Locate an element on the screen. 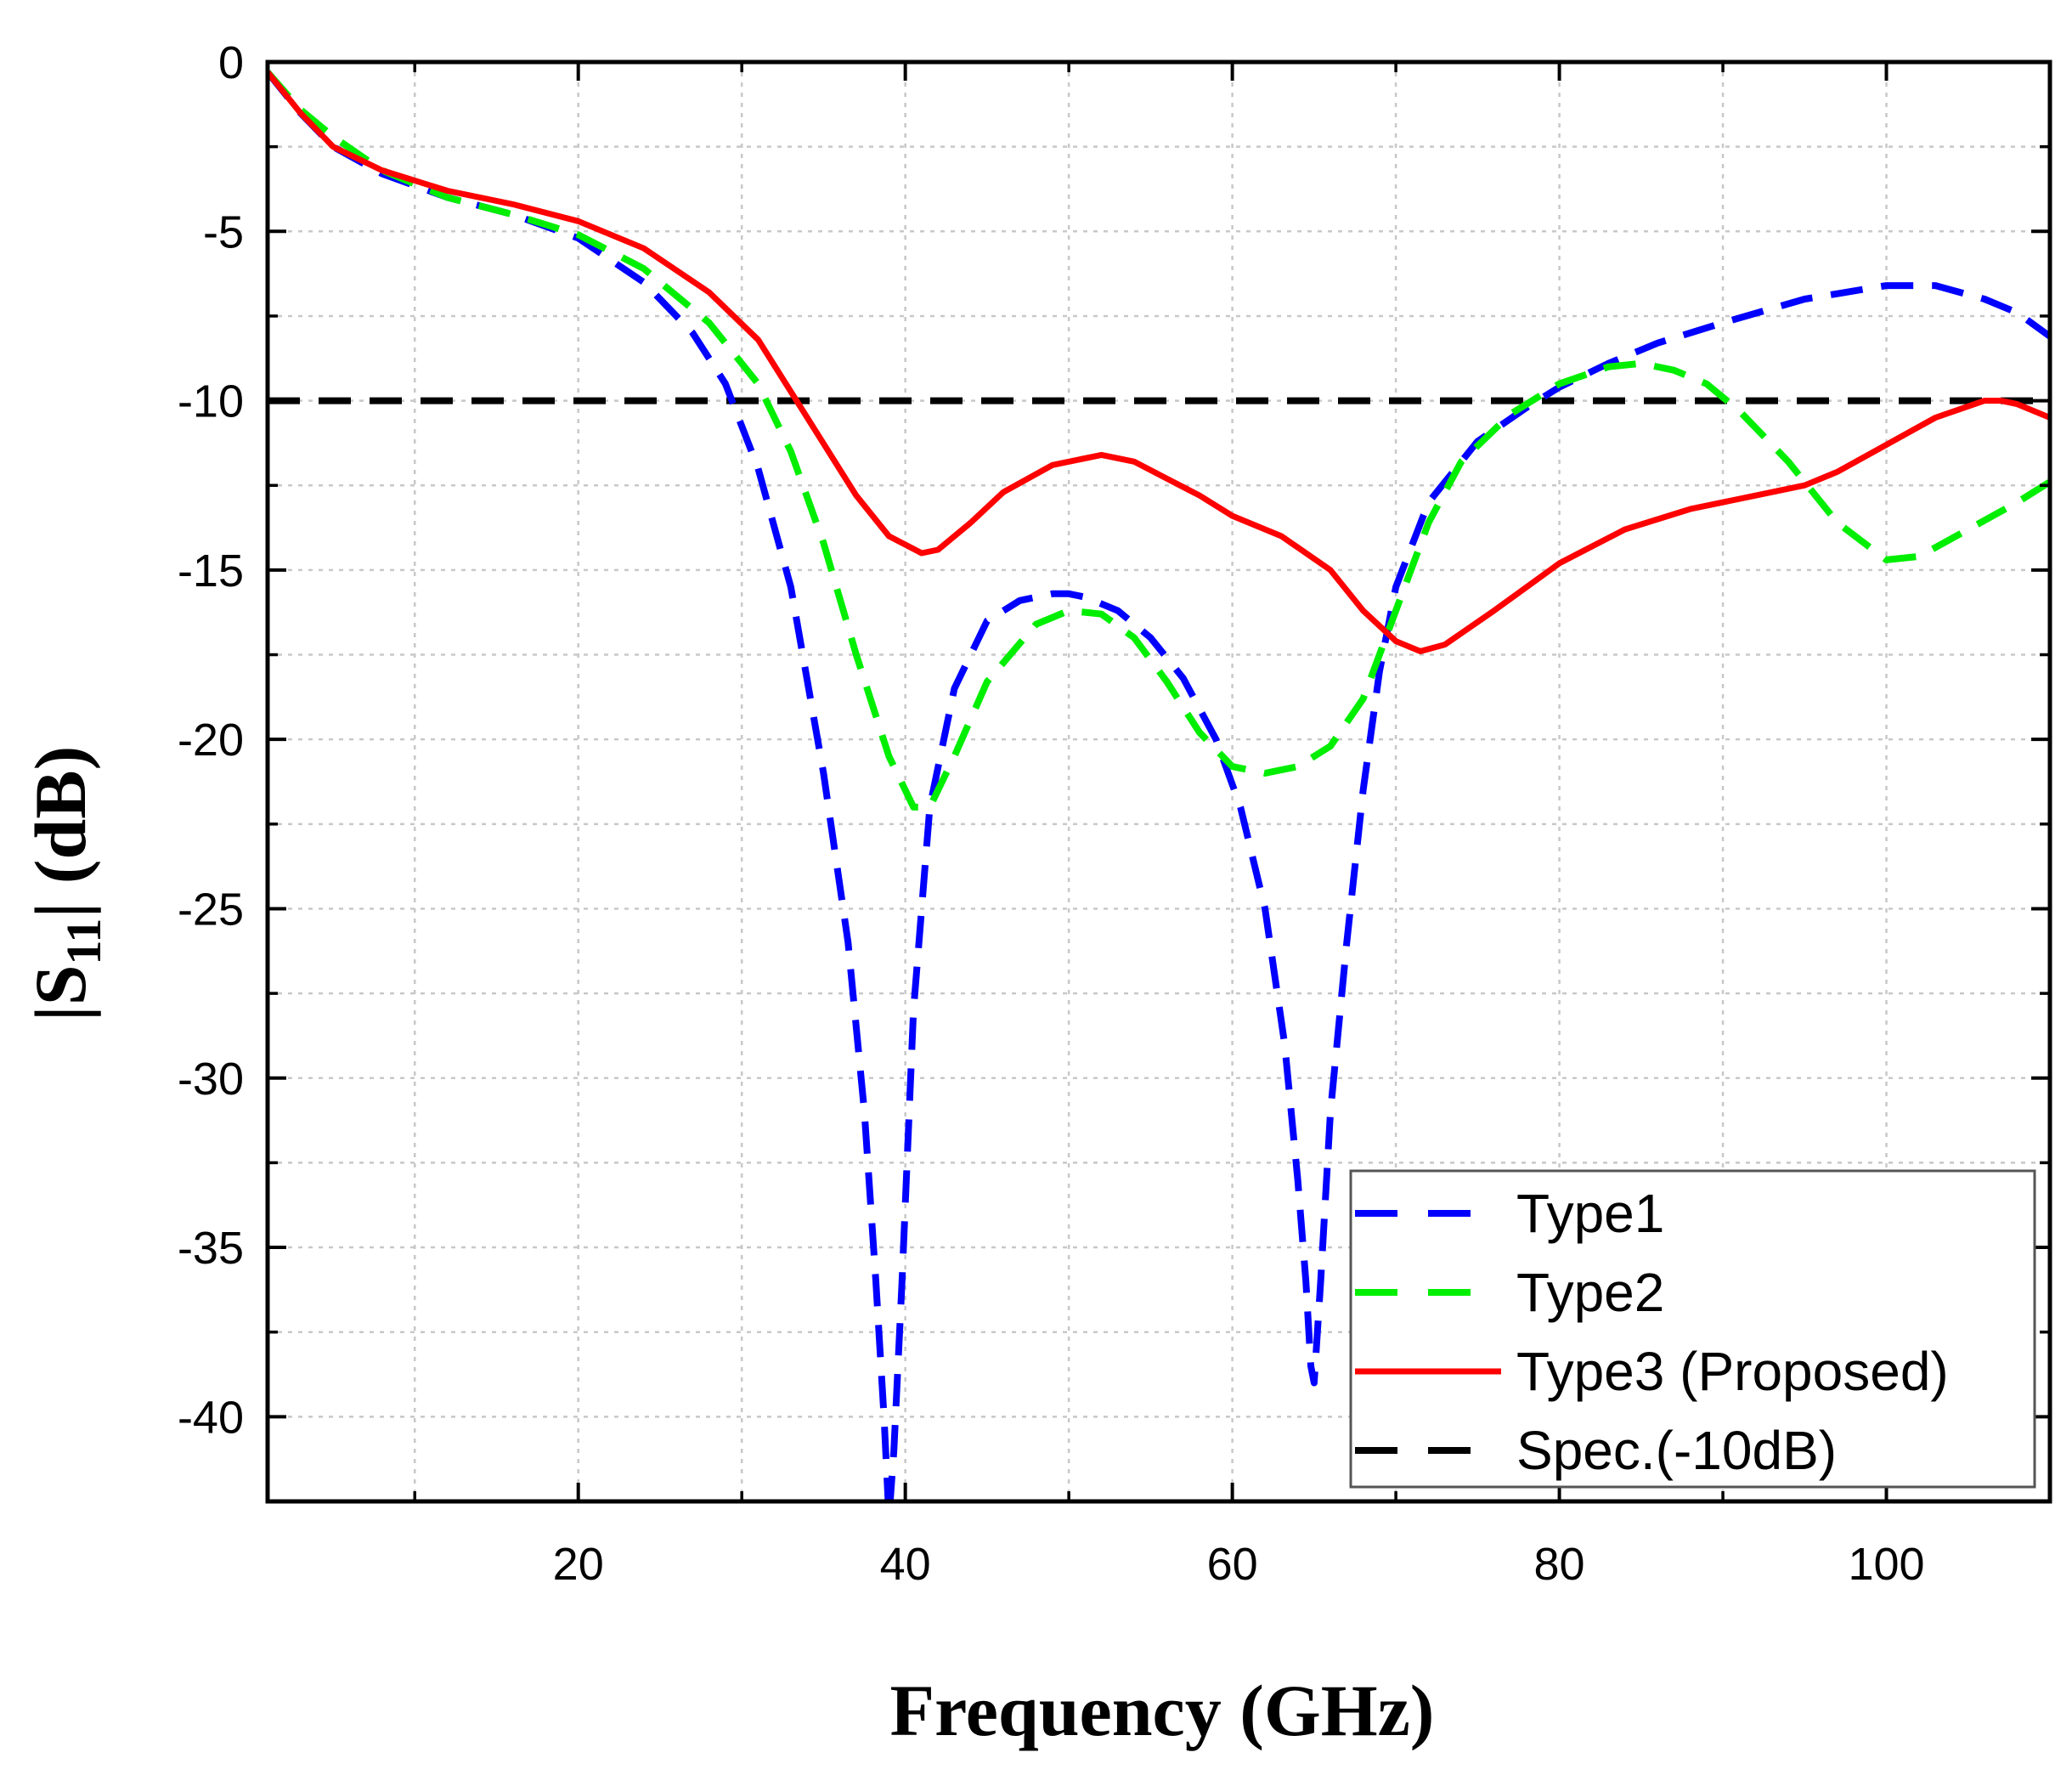 This screenshot has height=1775, width=2072. legend-label-spec-10db: Spec.(-10dB) is located at coordinates (1677, 1450).